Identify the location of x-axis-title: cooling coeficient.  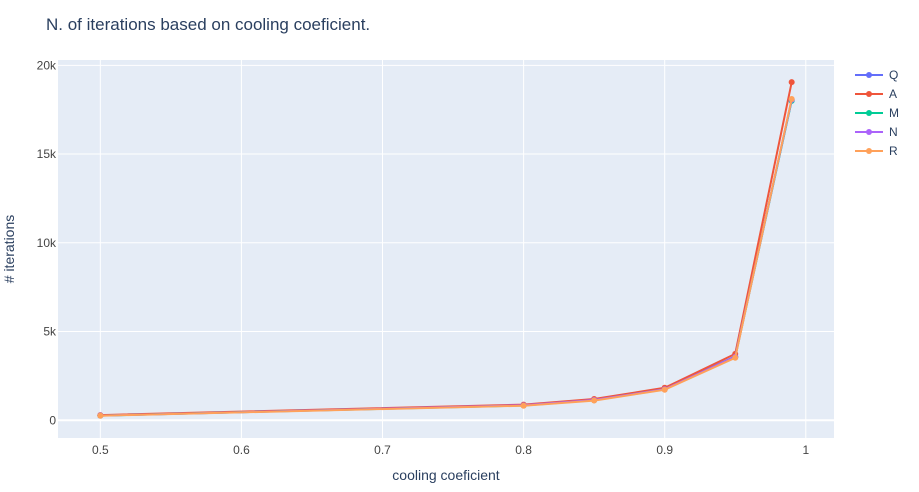
(446, 475).